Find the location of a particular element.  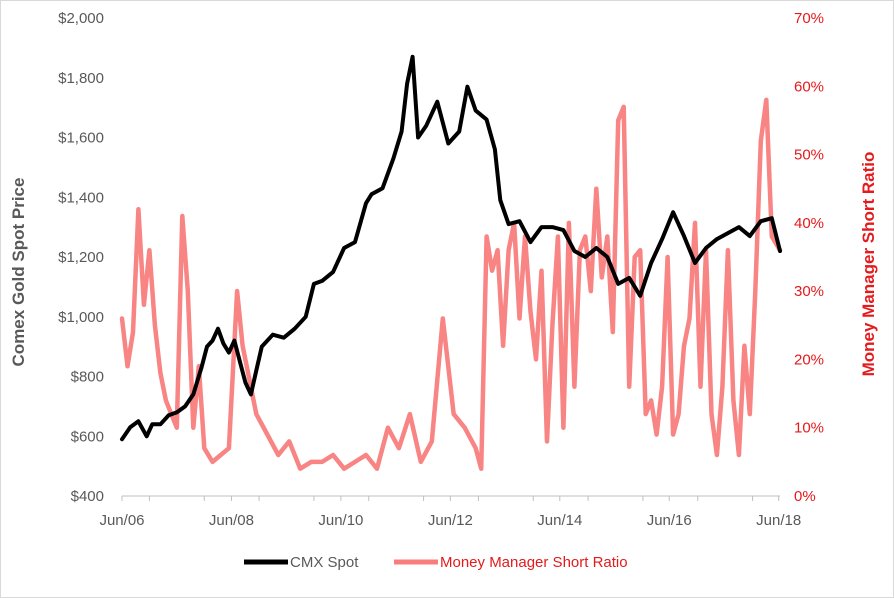

legend: CMX Spot Money Manager Short Ratio is located at coordinates (436, 562).